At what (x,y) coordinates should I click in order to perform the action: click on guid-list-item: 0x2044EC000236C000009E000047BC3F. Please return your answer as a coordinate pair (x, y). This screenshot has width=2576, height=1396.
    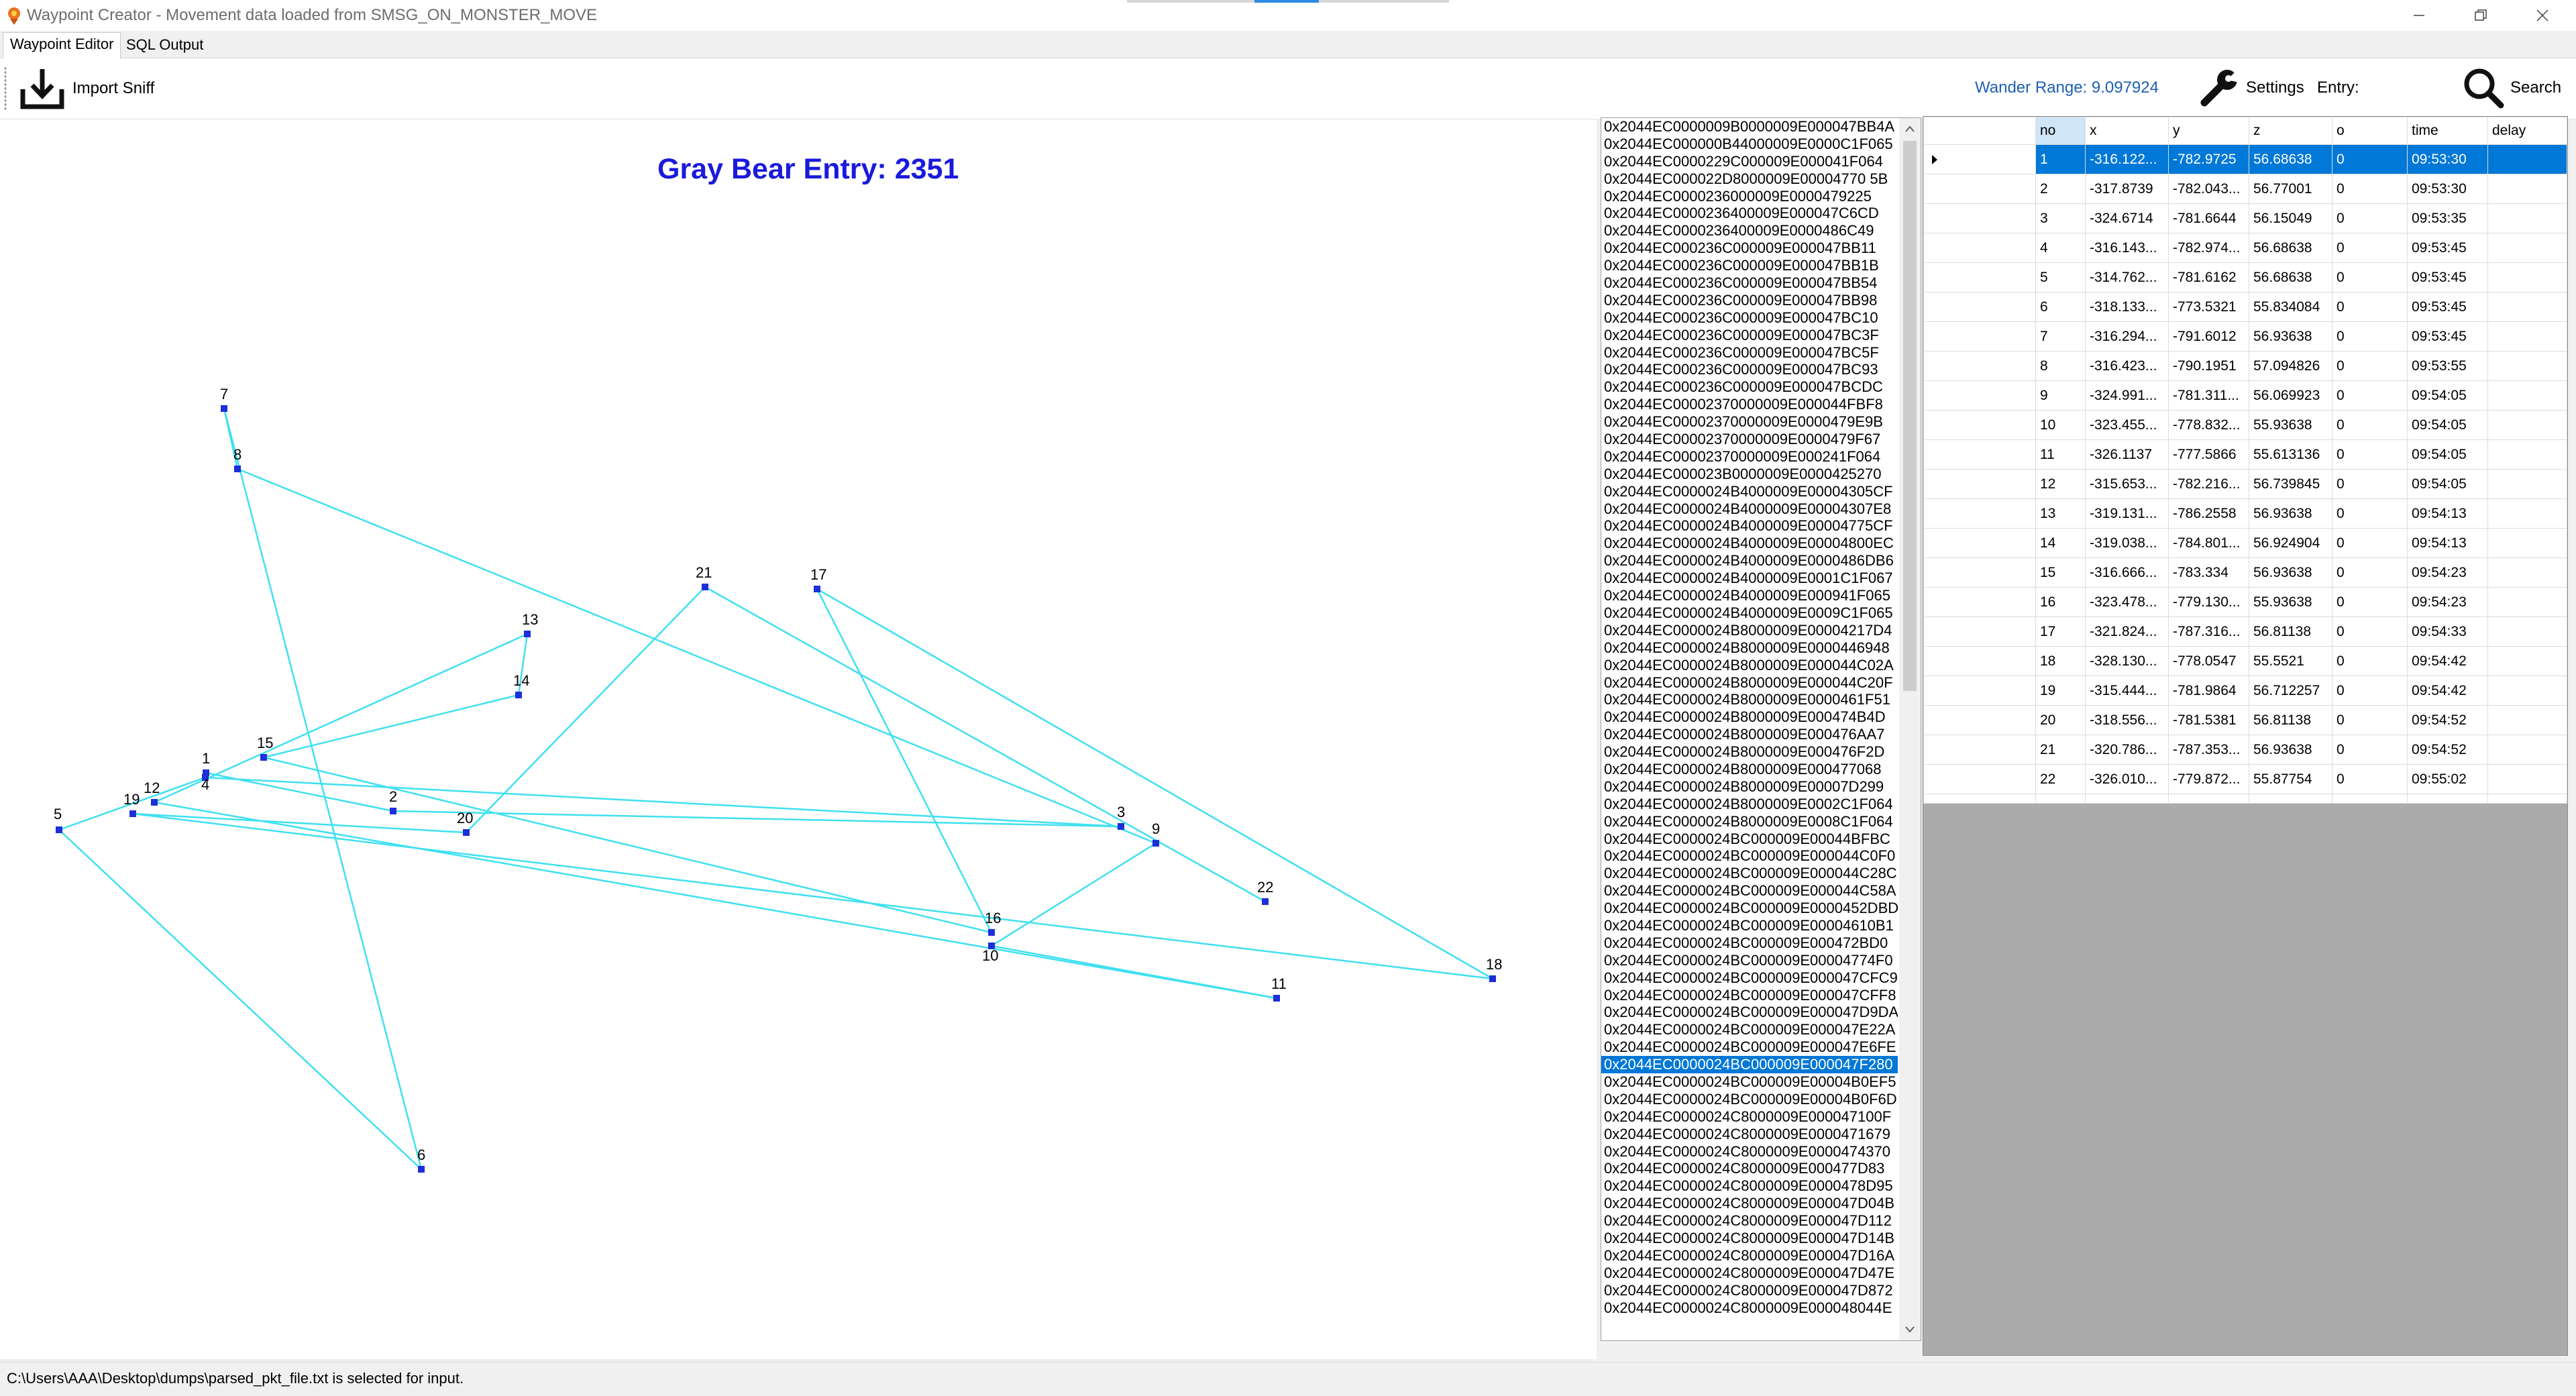
    Looking at the image, I should click on (1741, 334).